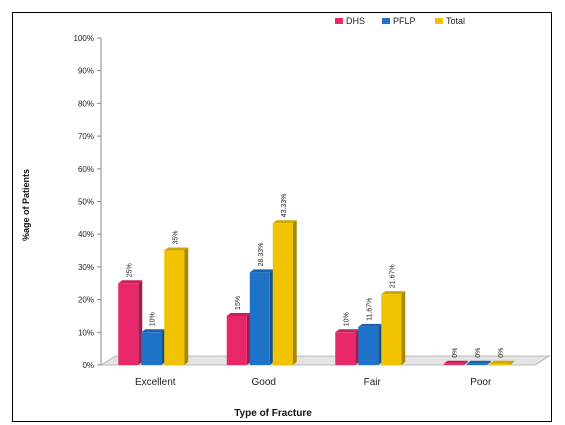  What do you see at coordinates (261, 255) in the screenshot?
I see `data-label: 28.33%` at bounding box center [261, 255].